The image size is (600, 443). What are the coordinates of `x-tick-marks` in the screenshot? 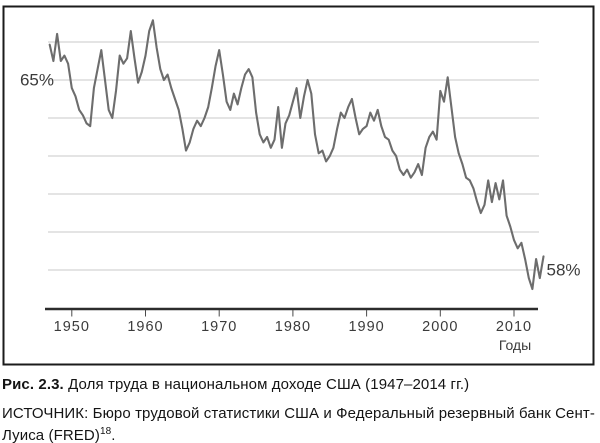 It's located at (293, 313).